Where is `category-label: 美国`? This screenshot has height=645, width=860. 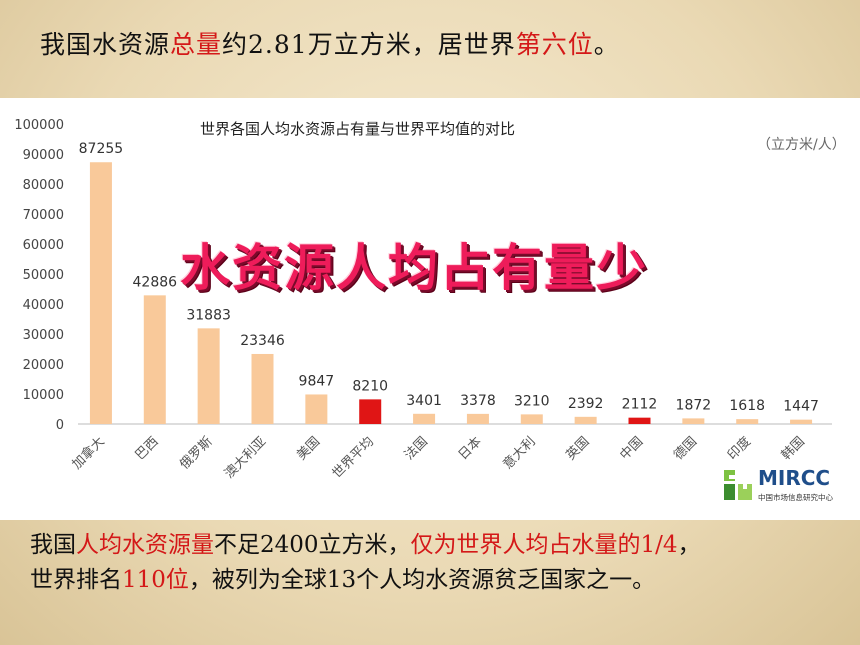
category-label: 美国 is located at coordinates (308, 448).